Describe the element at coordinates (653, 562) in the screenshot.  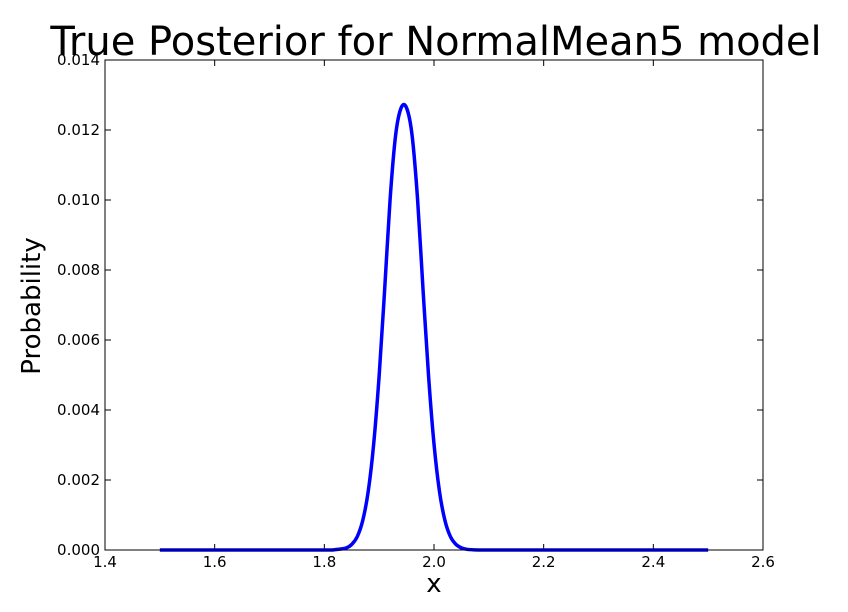
I see `x-tick-label: 2.4` at that location.